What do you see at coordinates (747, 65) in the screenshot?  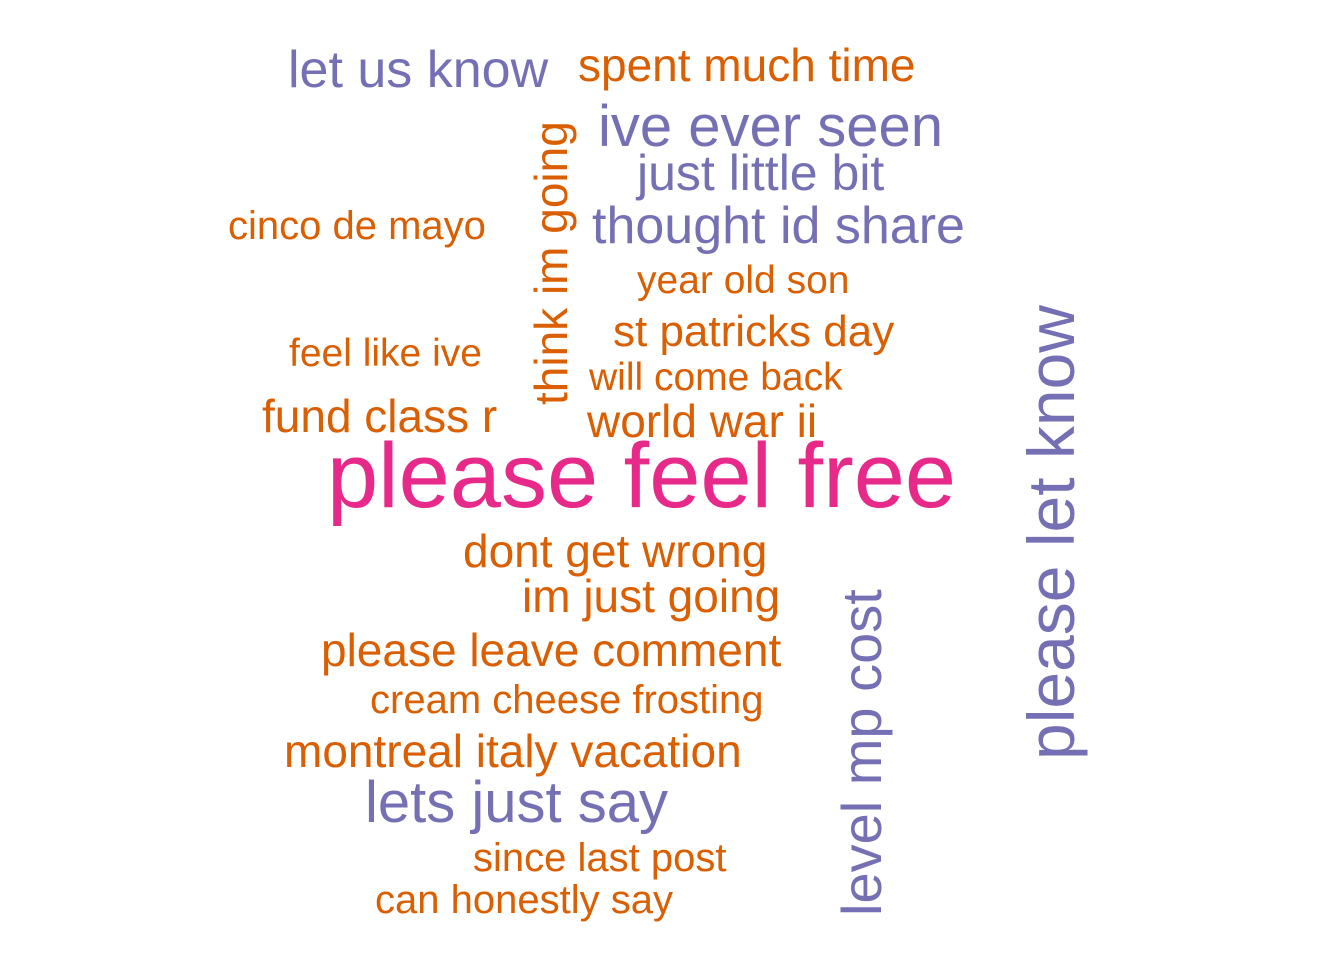 I see `word-spent-much-time: spent much time` at bounding box center [747, 65].